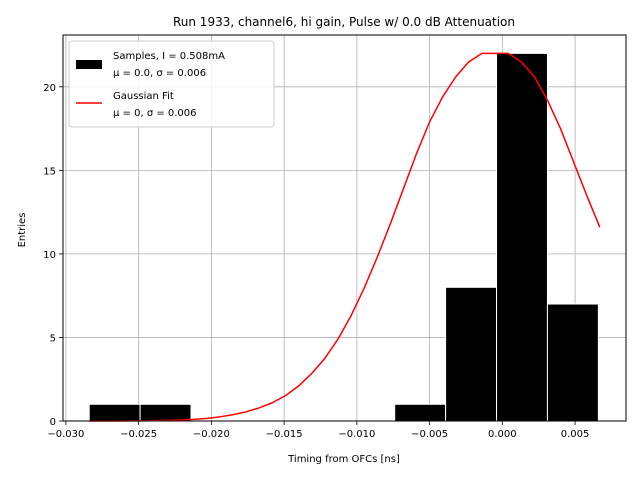 The image size is (640, 480). What do you see at coordinates (211, 434) in the screenshot?
I see `x-tick-label: −0.020` at bounding box center [211, 434].